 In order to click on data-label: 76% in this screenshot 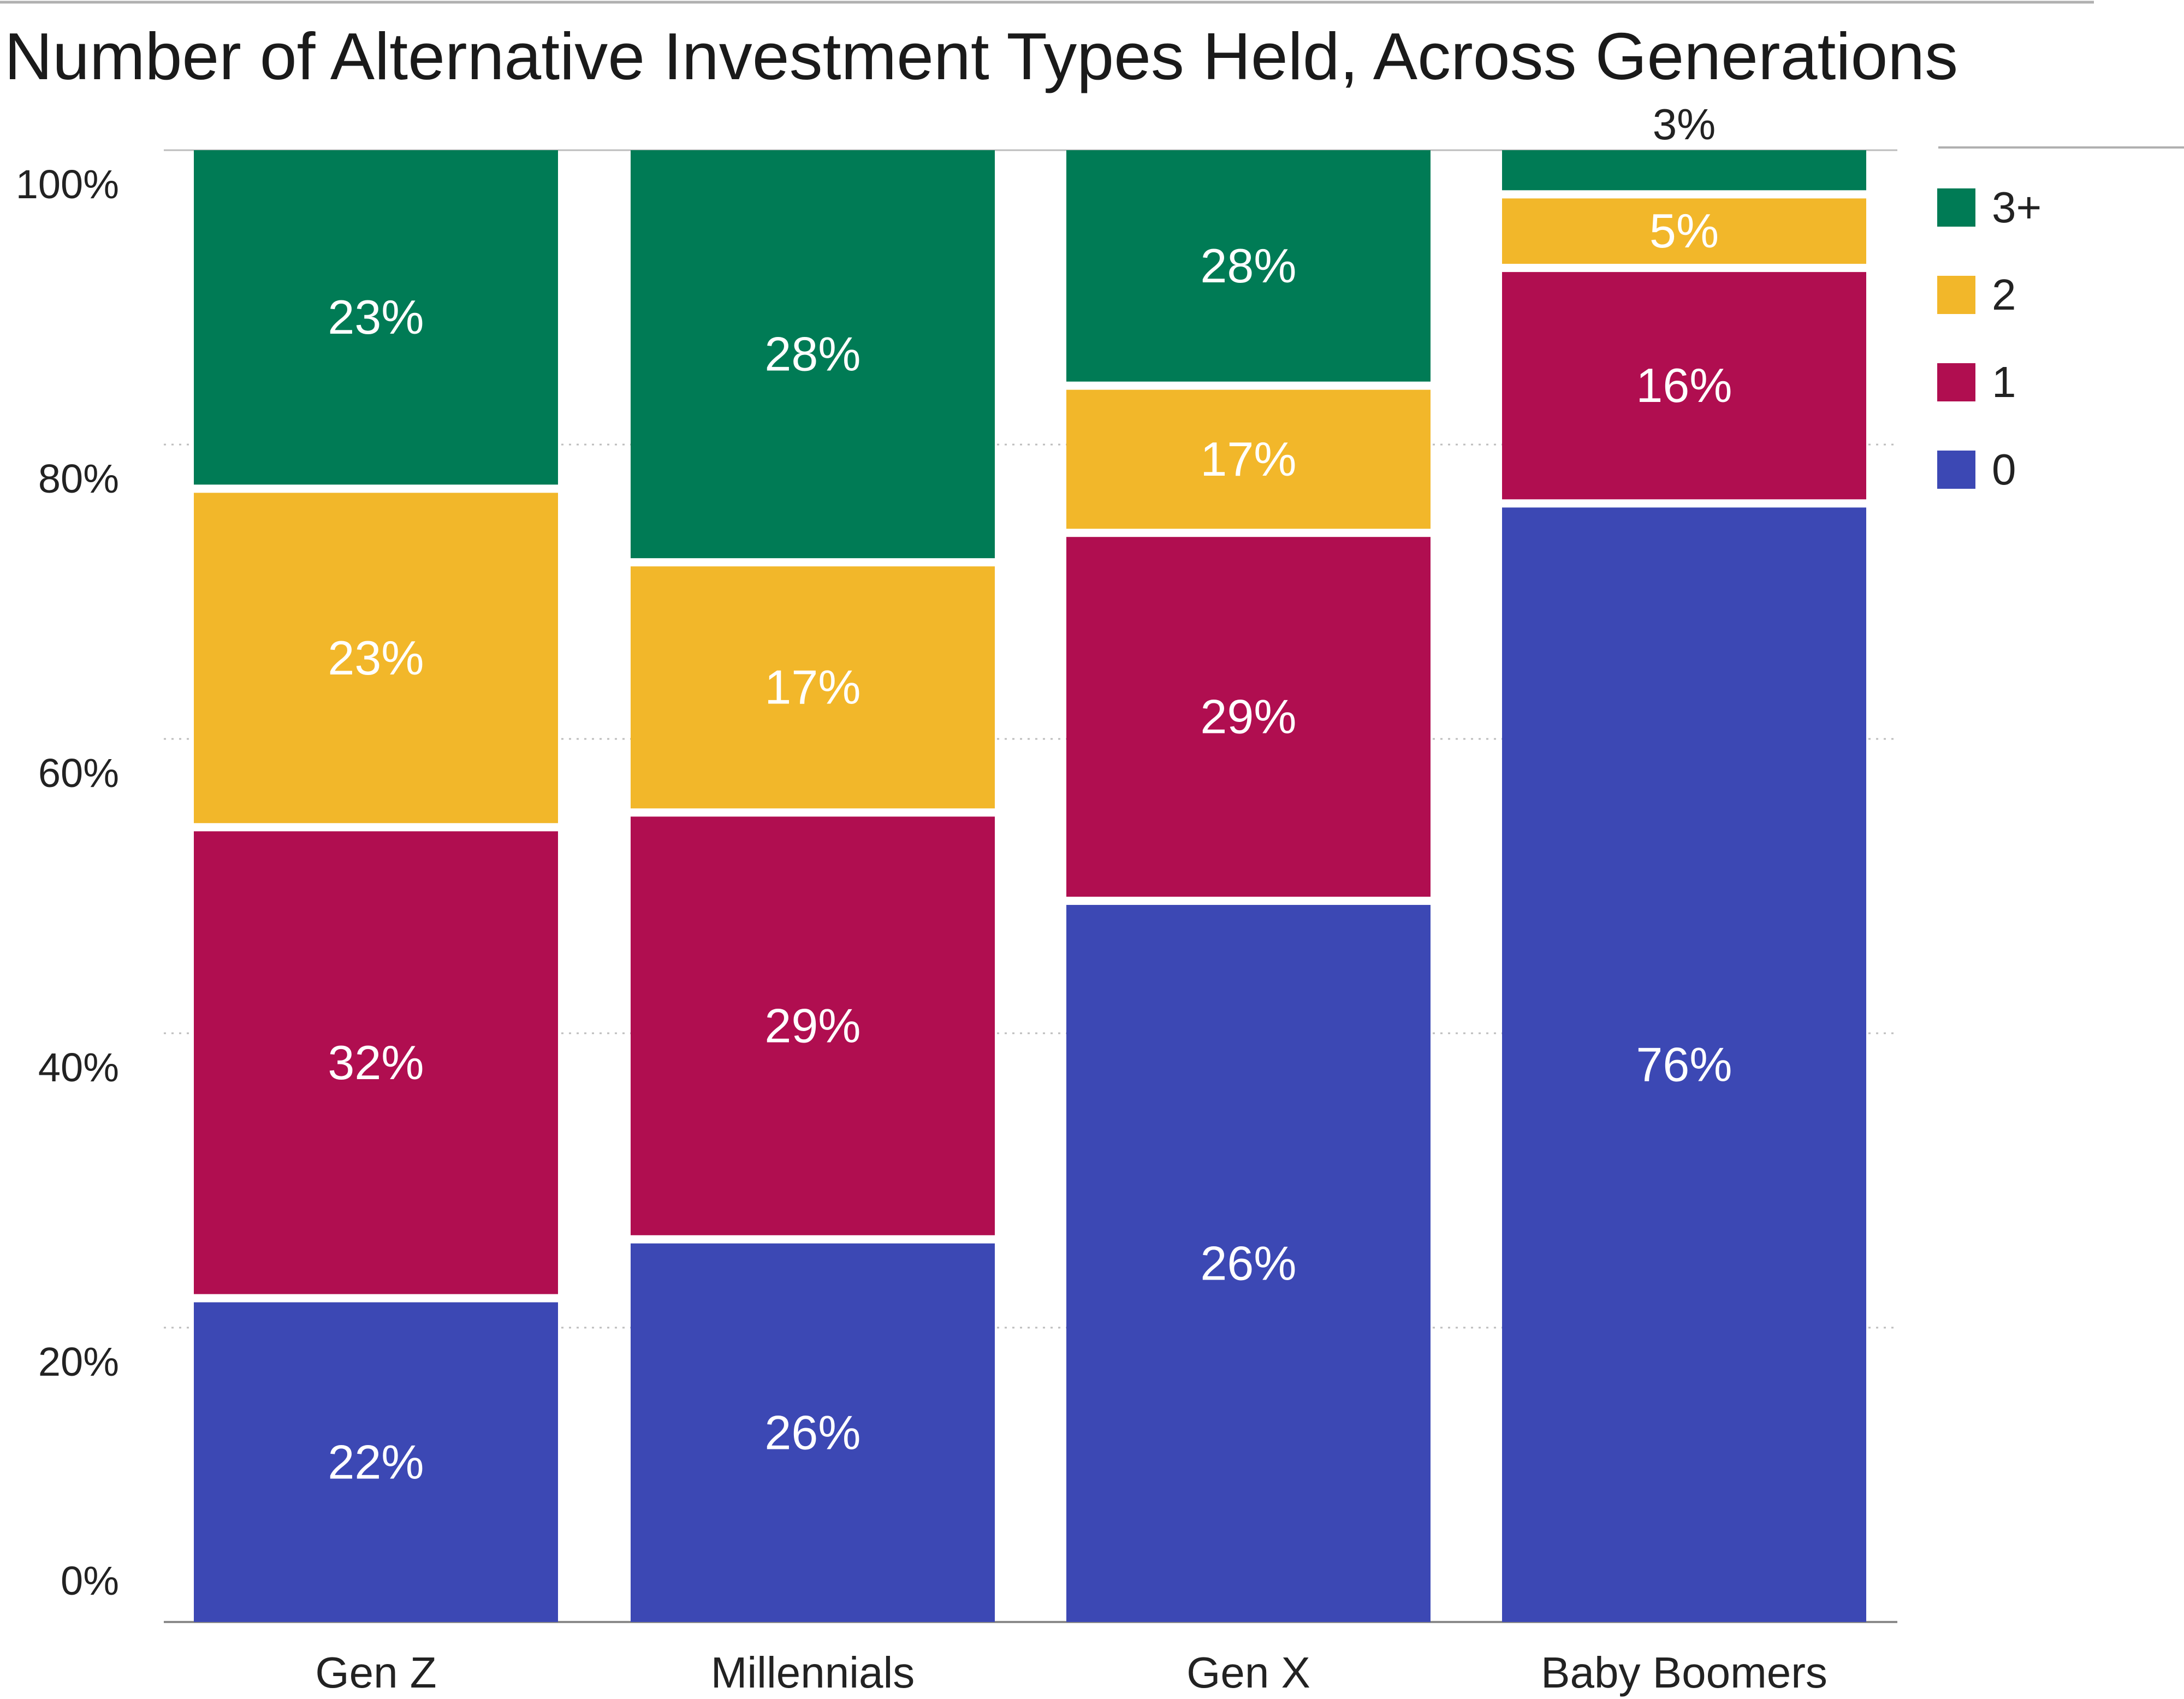, I will do `click(1684, 1065)`.